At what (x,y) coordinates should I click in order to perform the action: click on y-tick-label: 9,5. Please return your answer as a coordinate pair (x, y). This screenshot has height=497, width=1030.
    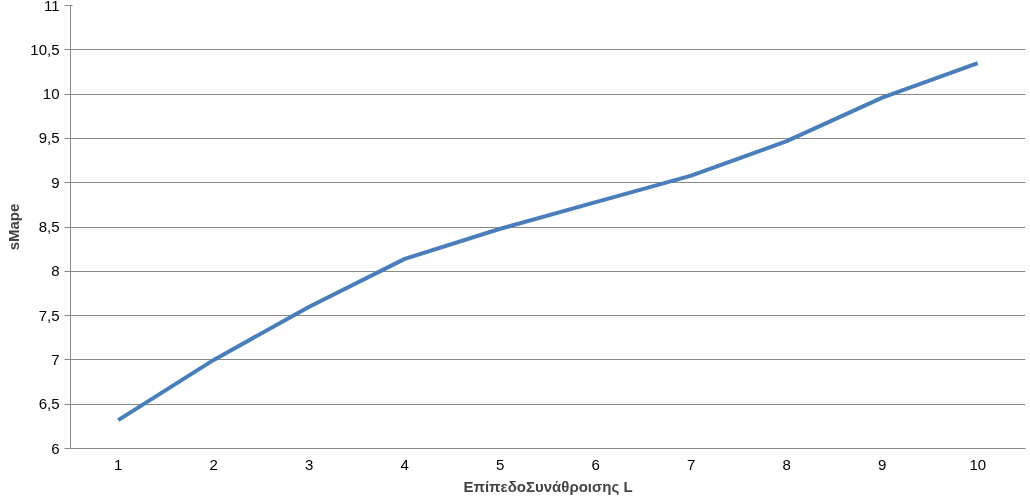
    Looking at the image, I should click on (49, 138).